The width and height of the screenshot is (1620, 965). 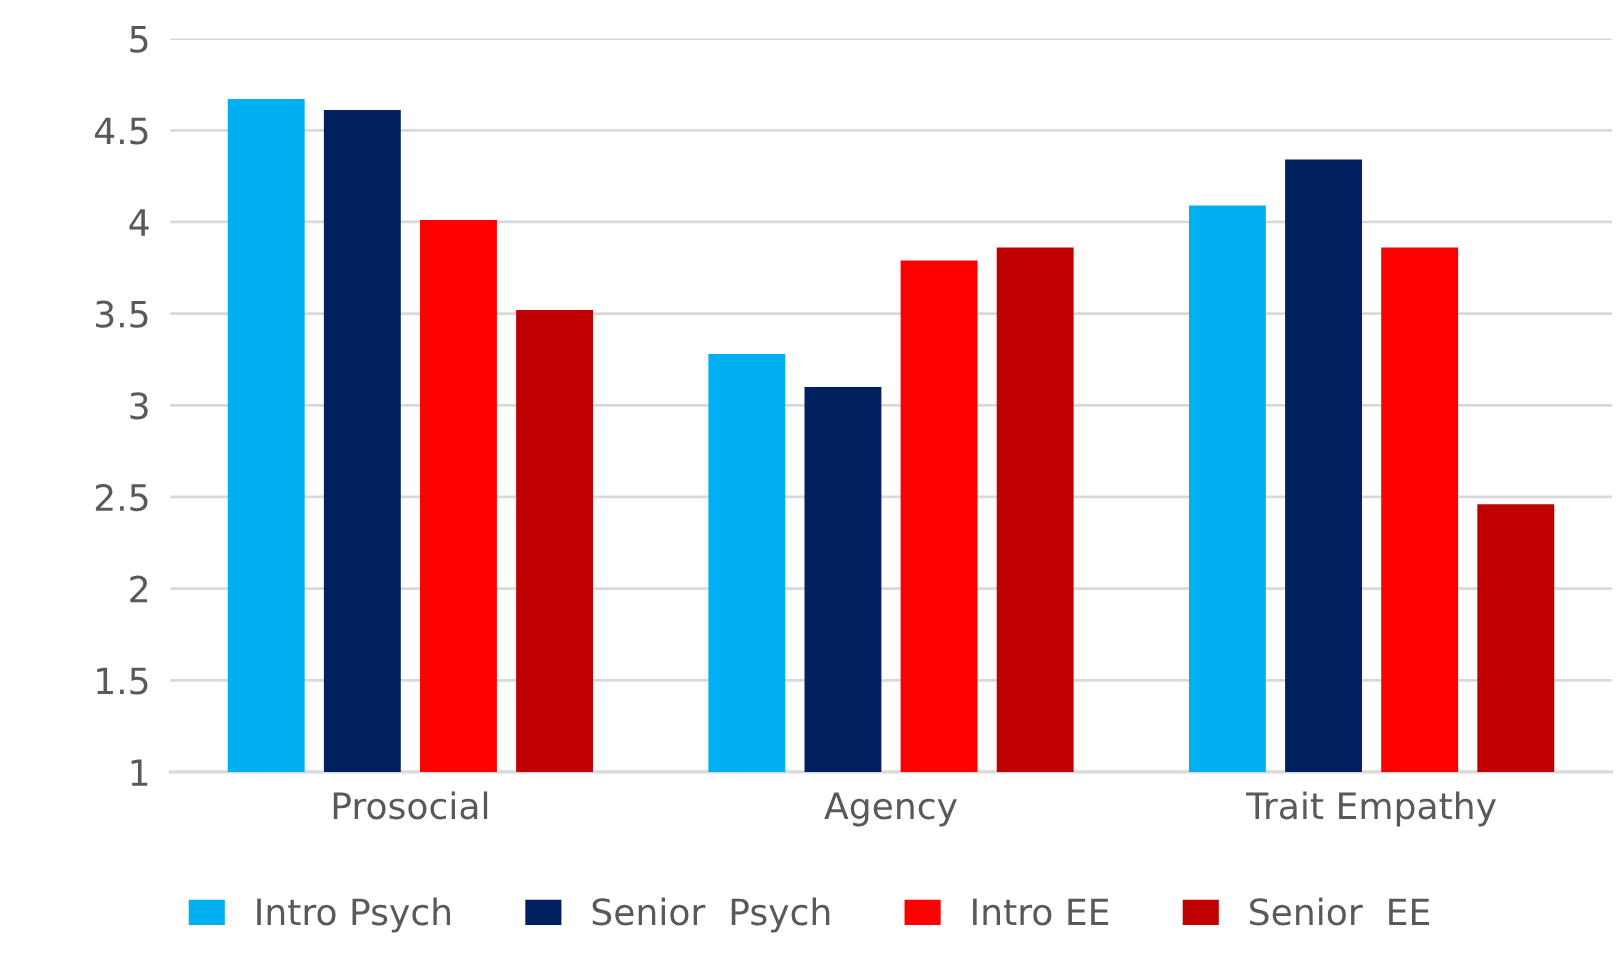 I want to click on y-tick-label: 2, so click(x=139, y=589).